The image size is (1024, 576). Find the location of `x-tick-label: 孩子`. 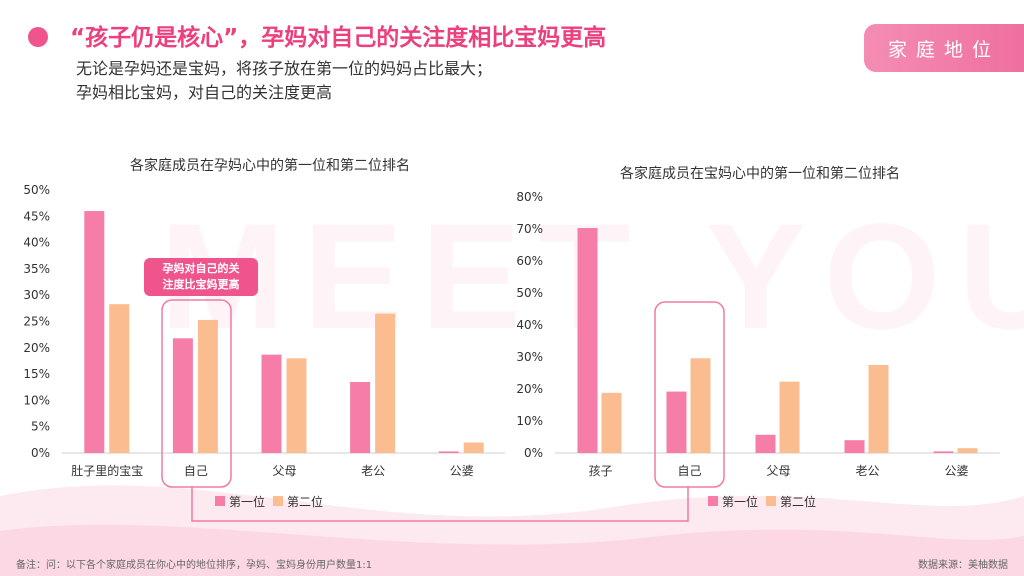

x-tick-label: 孩子 is located at coordinates (600, 471).